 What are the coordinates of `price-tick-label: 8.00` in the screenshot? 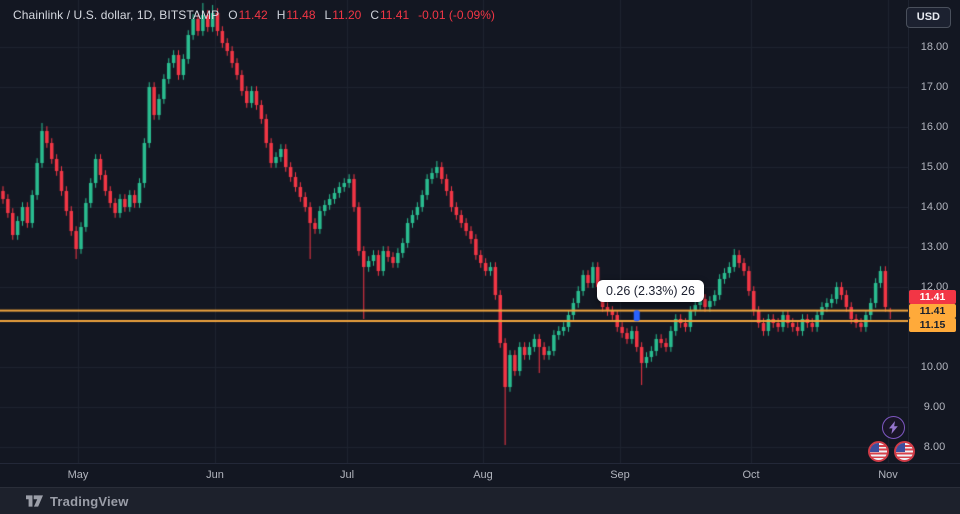 It's located at (934, 447).